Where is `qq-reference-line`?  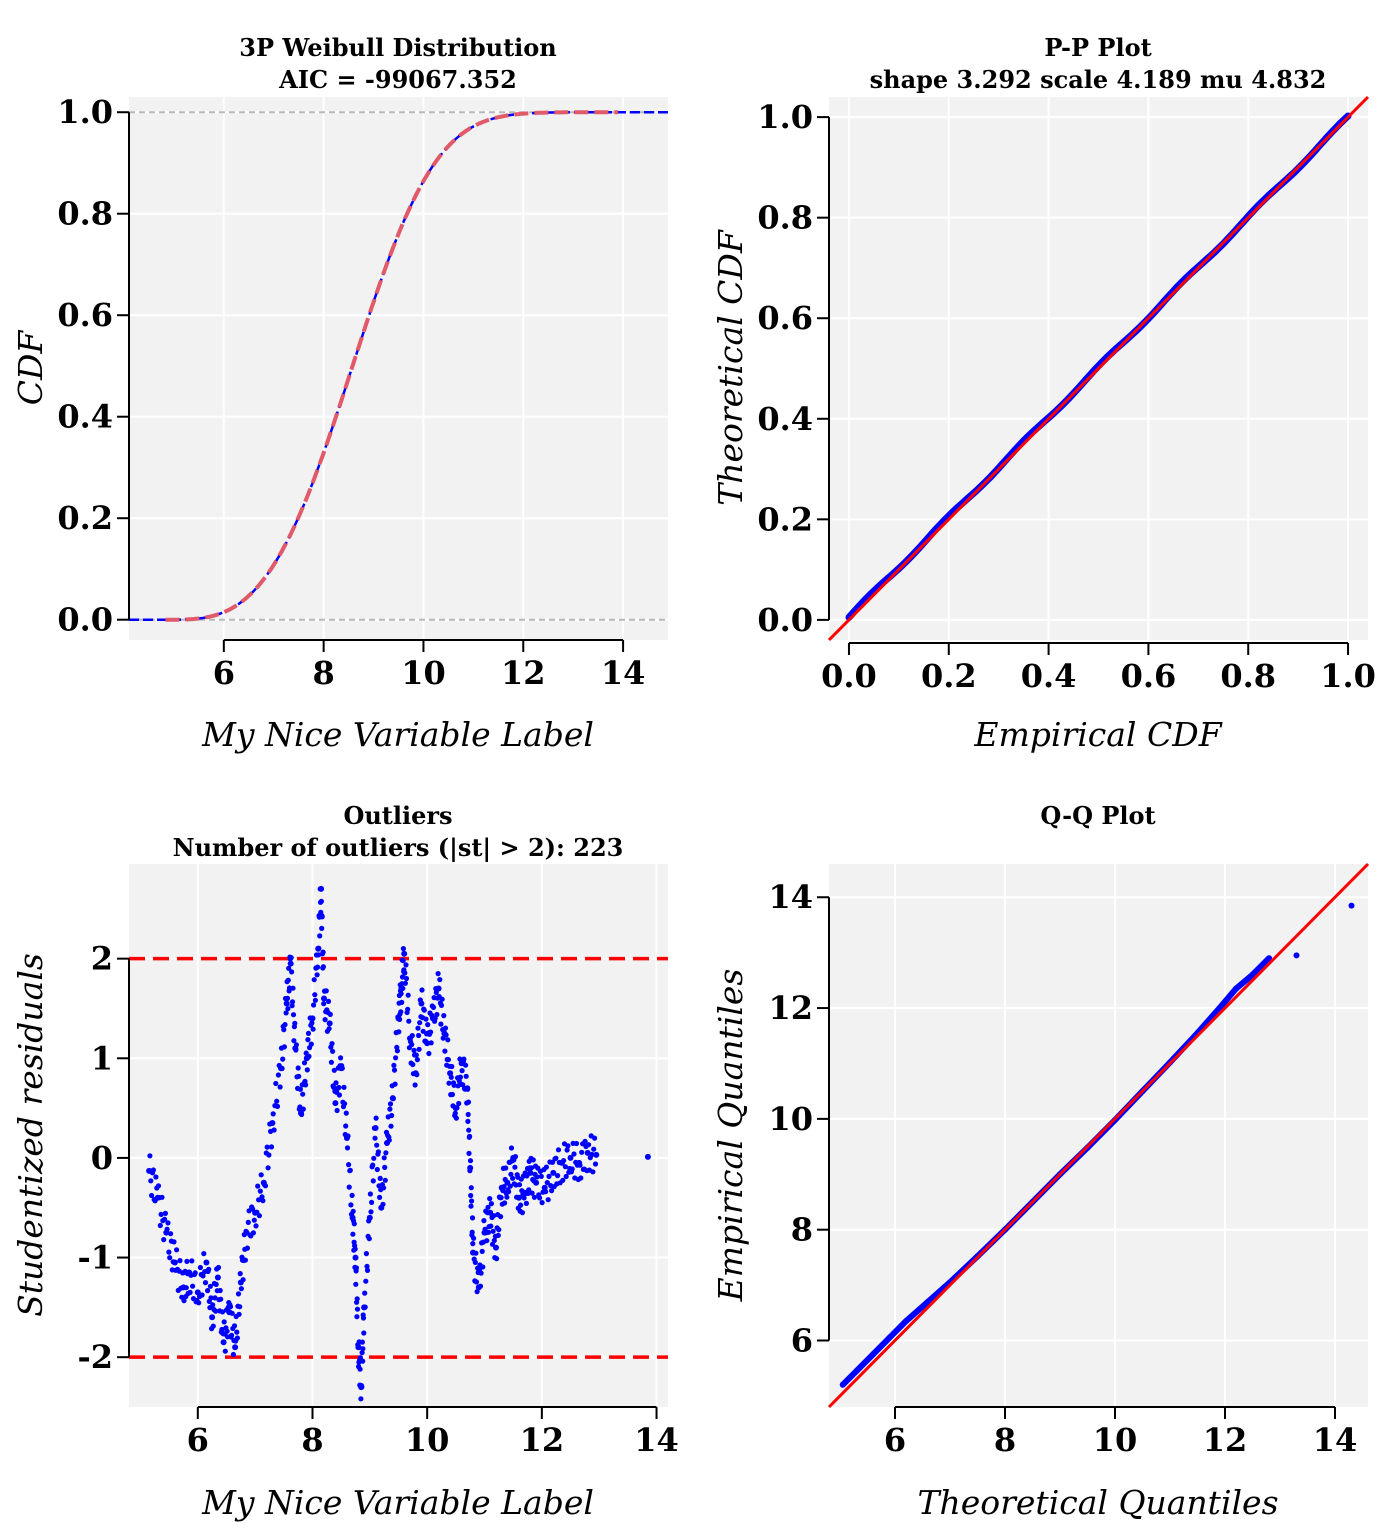 qq-reference-line is located at coordinates (1098, 1135).